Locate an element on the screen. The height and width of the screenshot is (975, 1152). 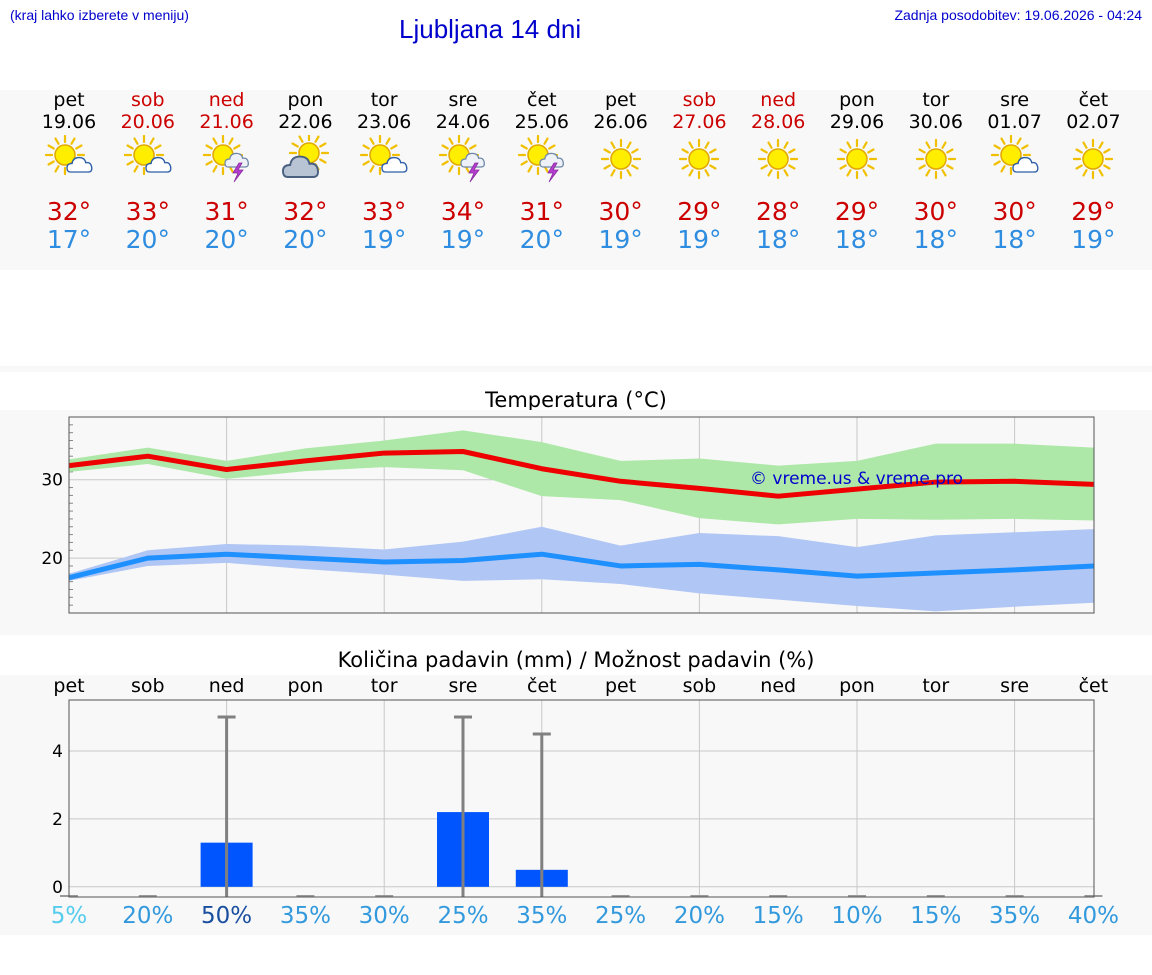
day-column: pet 26.06 is located at coordinates (621, 111).